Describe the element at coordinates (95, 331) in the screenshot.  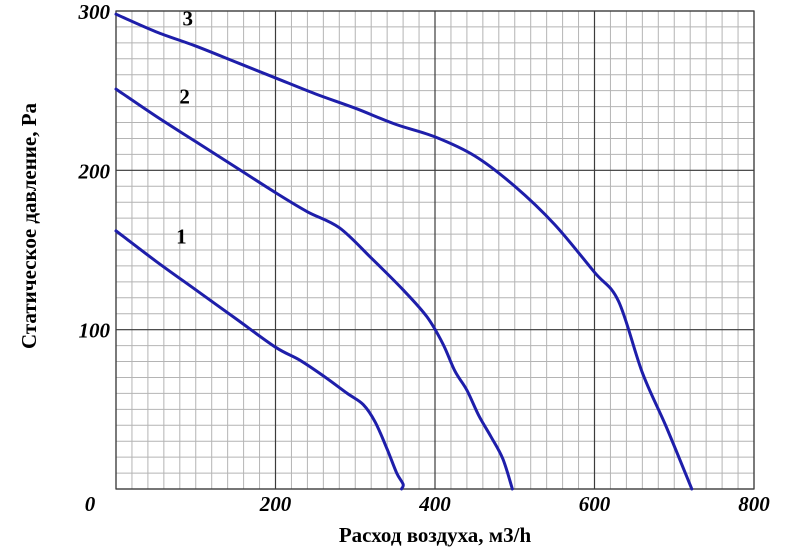
I see `y-tick-label: 100` at that location.